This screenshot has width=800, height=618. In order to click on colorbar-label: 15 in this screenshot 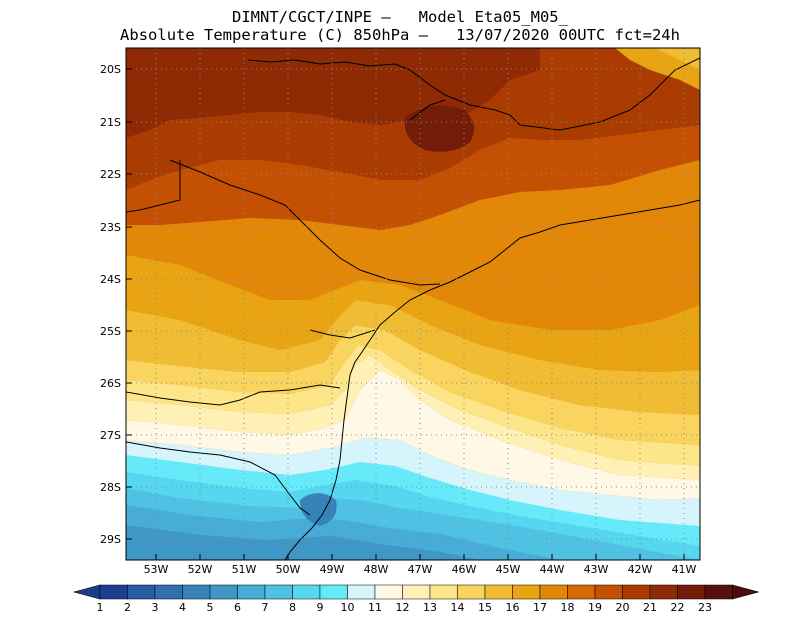, I will do `click(485, 607)`.